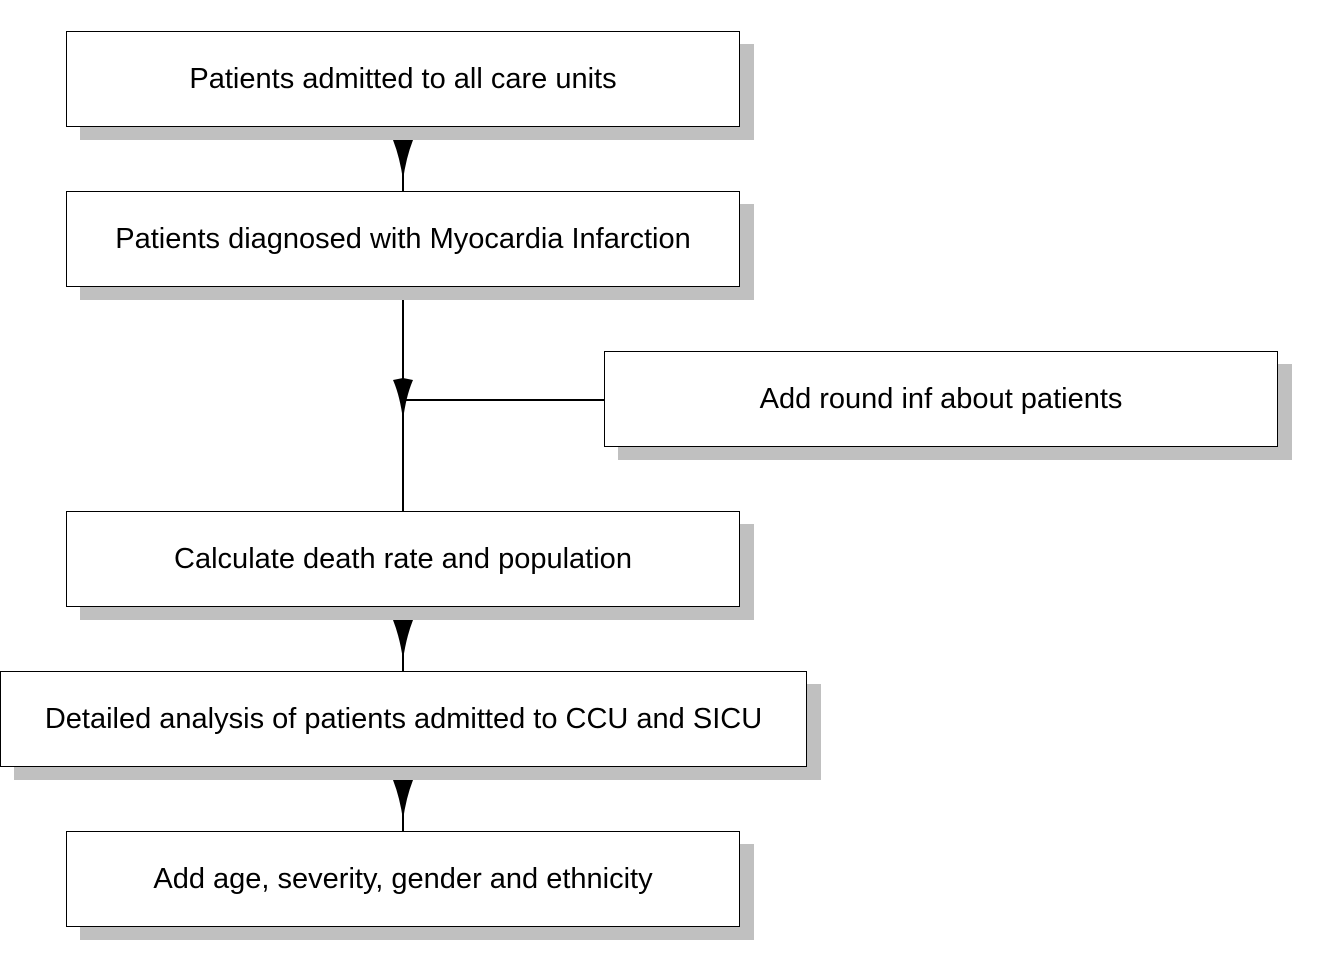  I want to click on node-round-inf: Add round inf about patients, so click(941, 399).